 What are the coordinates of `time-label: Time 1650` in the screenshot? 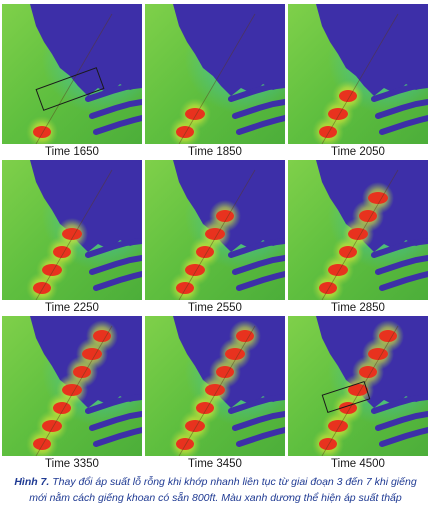 It's located at (72, 152).